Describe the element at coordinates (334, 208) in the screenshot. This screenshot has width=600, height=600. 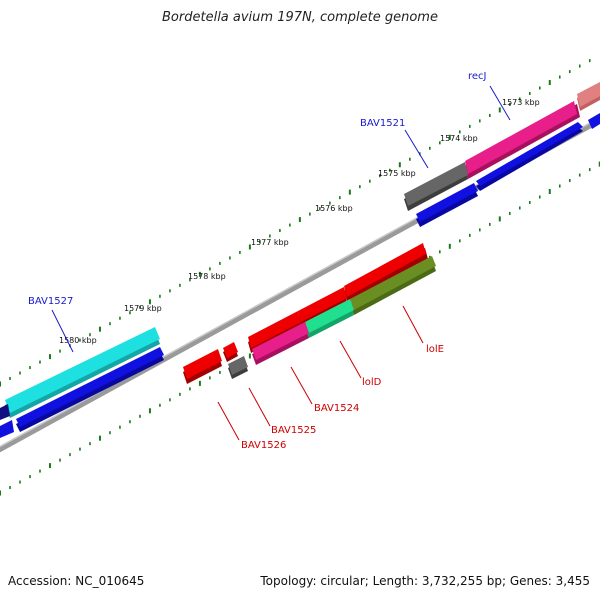
I see `tick-label-1576: 1576 kbp` at that location.